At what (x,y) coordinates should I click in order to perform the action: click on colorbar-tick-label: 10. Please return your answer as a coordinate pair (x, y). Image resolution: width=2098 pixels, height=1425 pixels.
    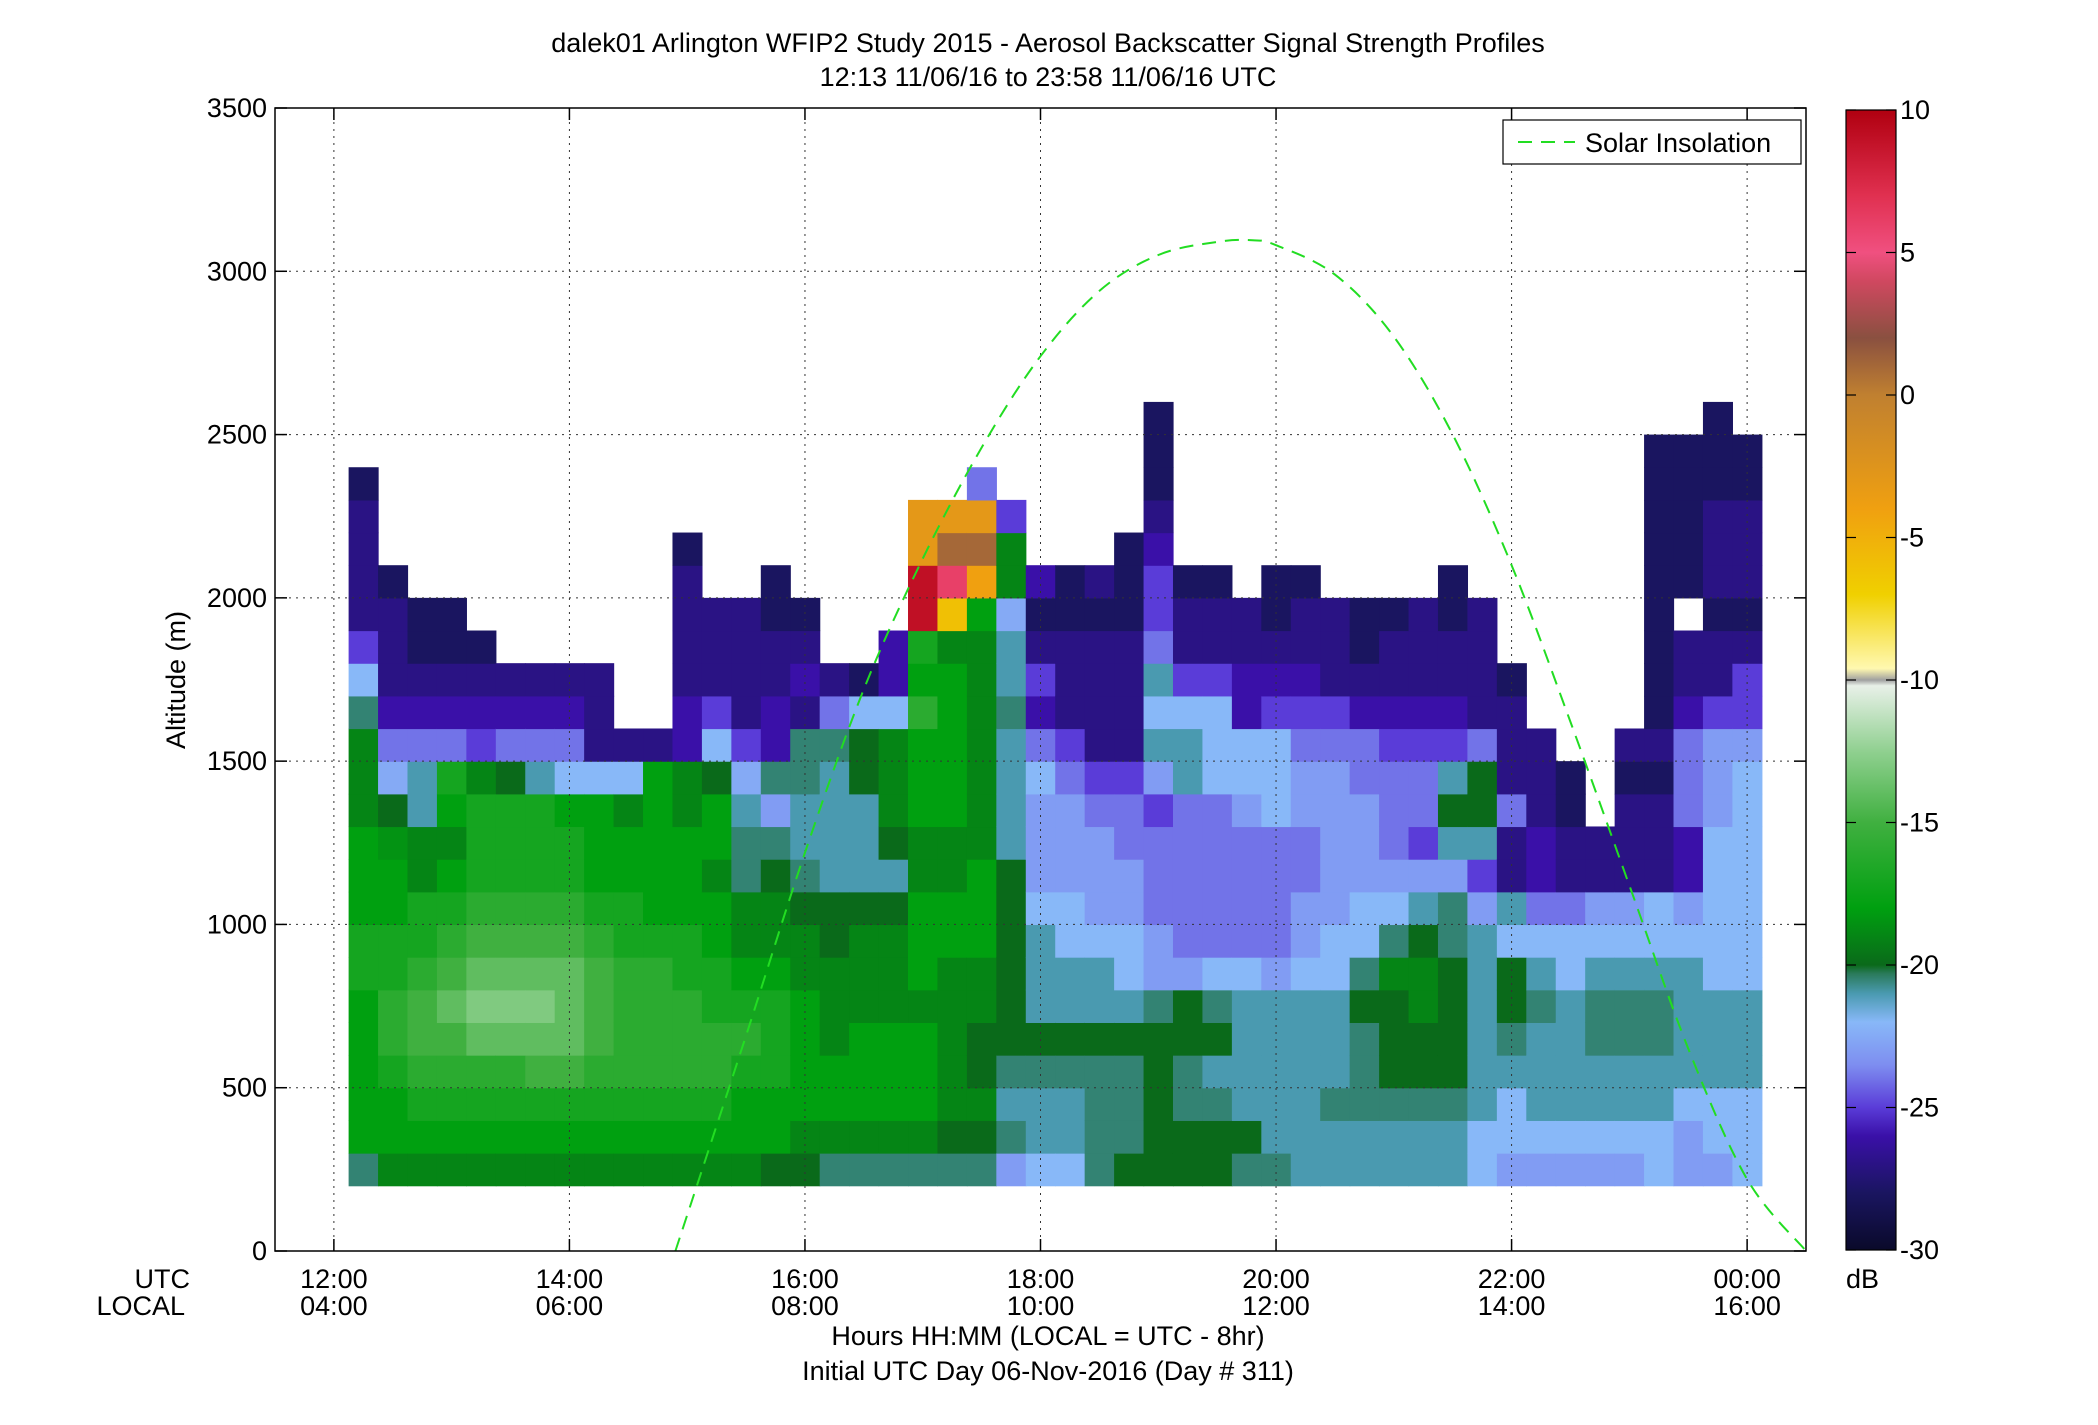
    Looking at the image, I should click on (1915, 110).